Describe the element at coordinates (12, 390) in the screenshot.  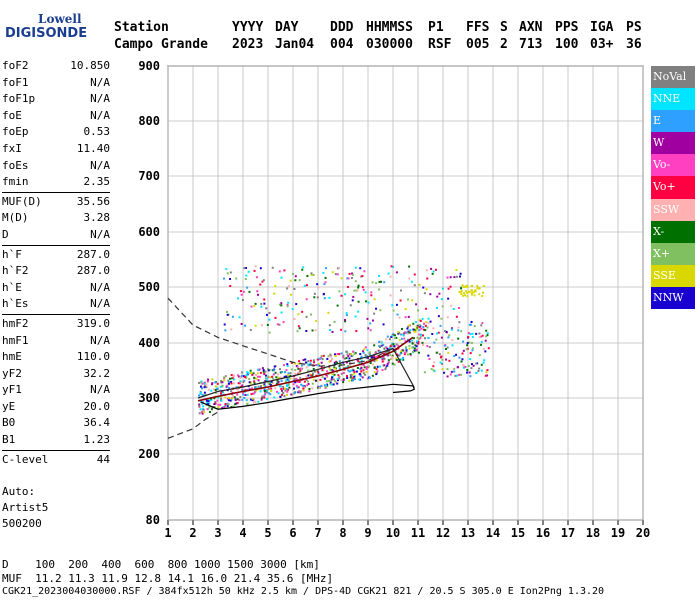
I see `param-name: yF1` at that location.